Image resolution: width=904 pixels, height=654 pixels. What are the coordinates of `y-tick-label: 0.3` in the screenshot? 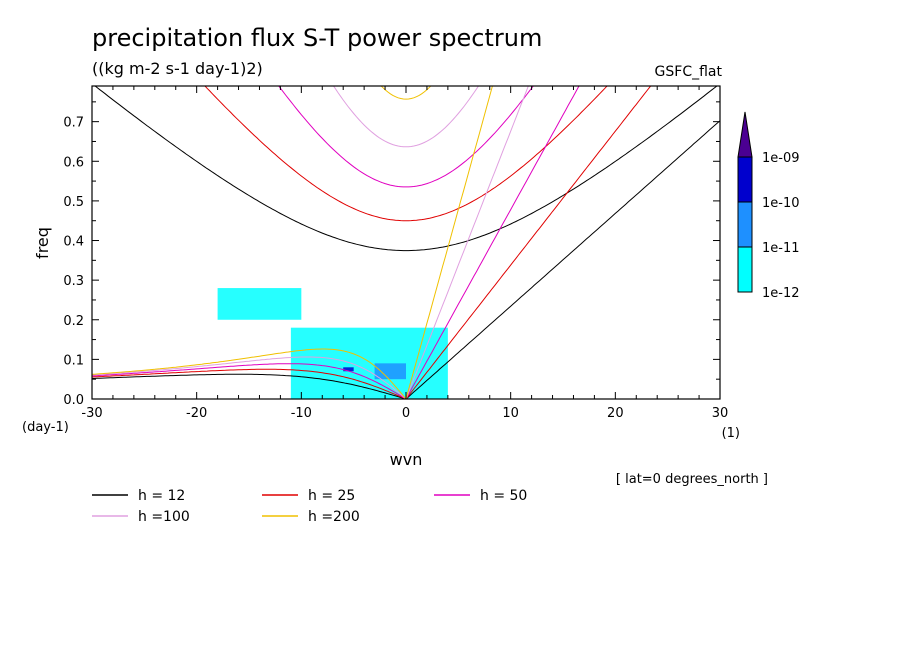 It's located at (73, 281).